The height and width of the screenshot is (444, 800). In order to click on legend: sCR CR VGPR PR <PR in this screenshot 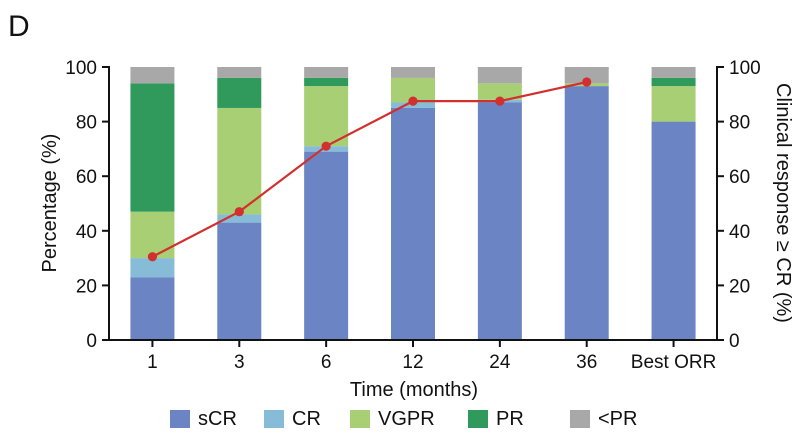, I will do `click(403, 419)`.